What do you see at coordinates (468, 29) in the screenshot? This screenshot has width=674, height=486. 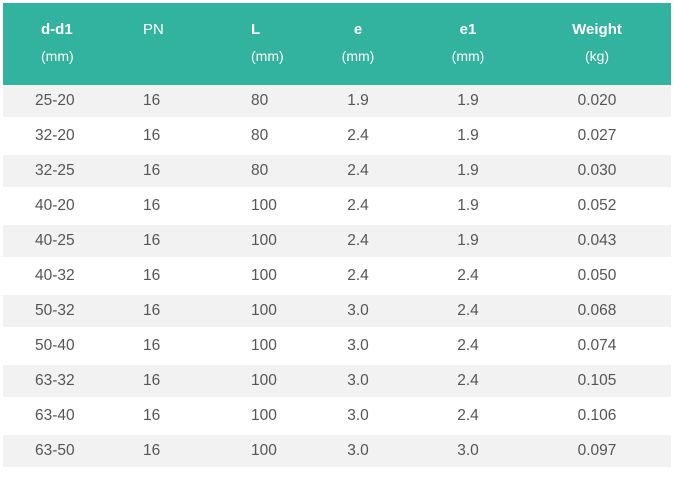 I see `header-e1-title: e1` at bounding box center [468, 29].